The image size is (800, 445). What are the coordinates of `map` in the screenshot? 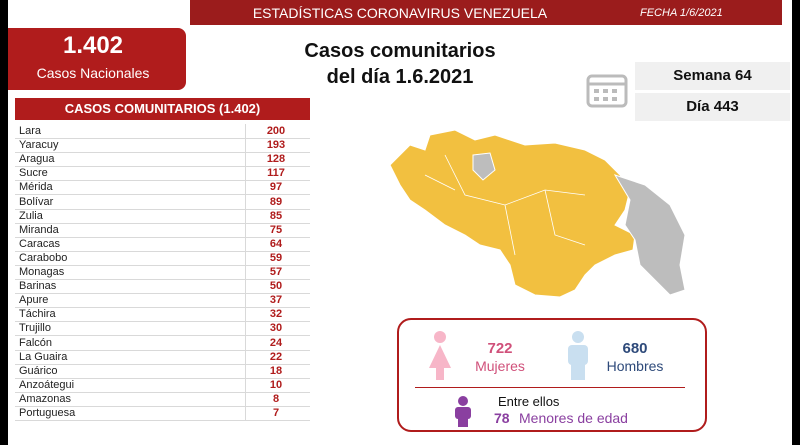 It's located at (537, 213).